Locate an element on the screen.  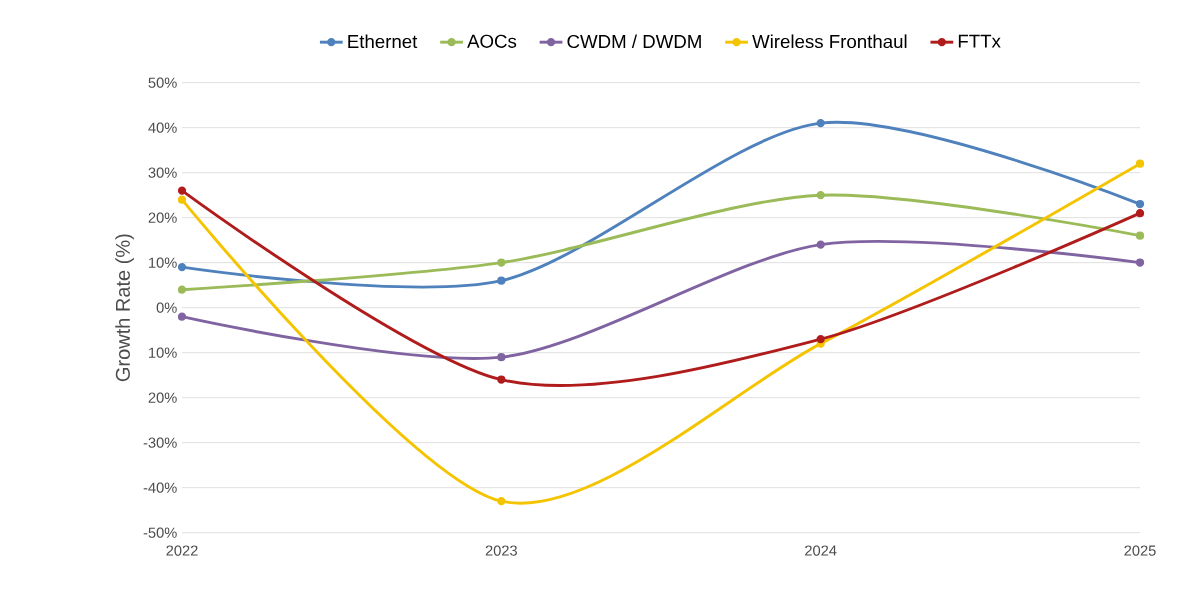
legend-label: Wireless Fronthaul is located at coordinates (829, 41).